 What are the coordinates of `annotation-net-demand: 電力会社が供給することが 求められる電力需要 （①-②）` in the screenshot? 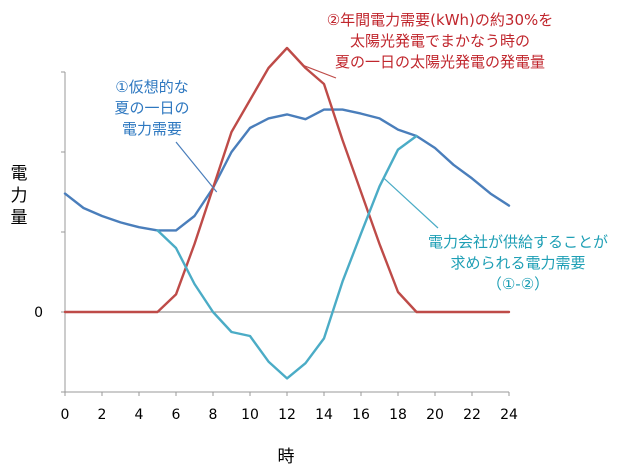 It's located at (515, 263).